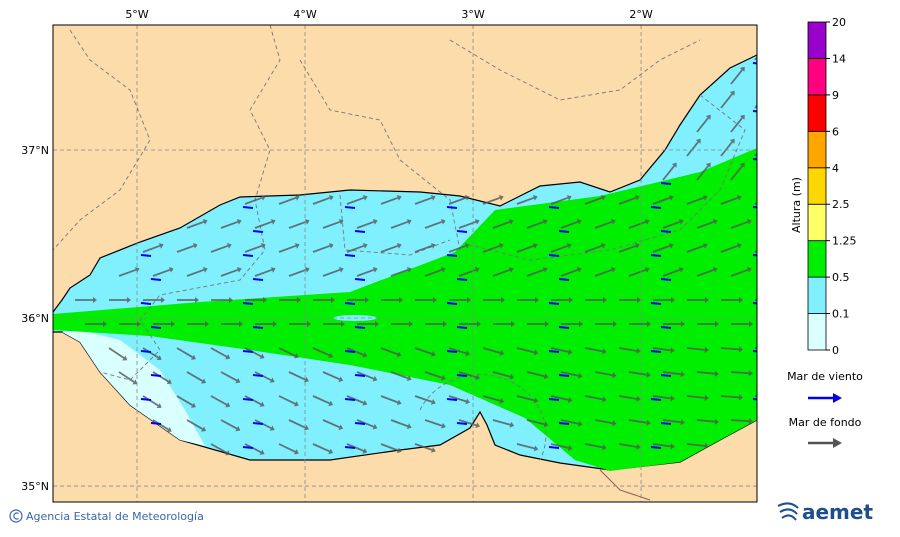 This screenshot has width=900, height=537. Describe the element at coordinates (825, 422) in the screenshot. I see `legend-label: Mar de fondo` at that location.